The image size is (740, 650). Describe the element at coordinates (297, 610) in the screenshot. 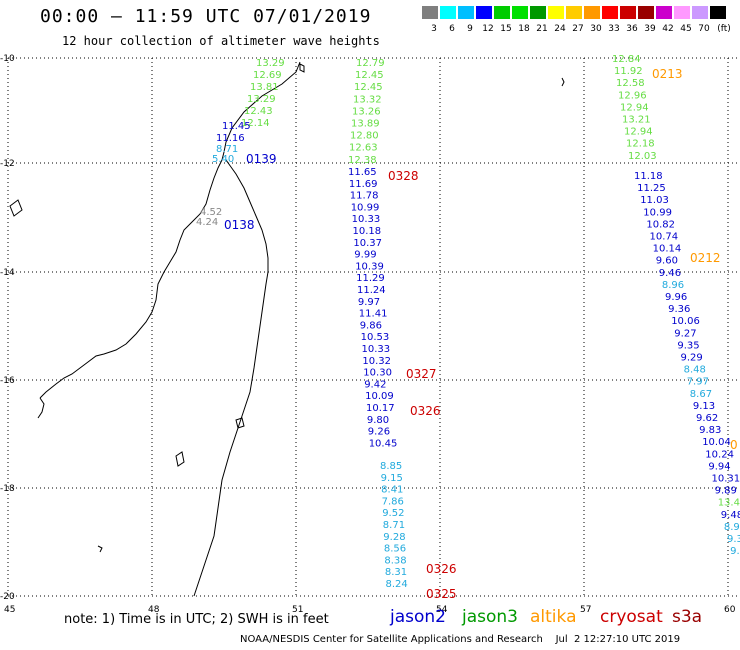

I see `longitude-label: 51` at that location.